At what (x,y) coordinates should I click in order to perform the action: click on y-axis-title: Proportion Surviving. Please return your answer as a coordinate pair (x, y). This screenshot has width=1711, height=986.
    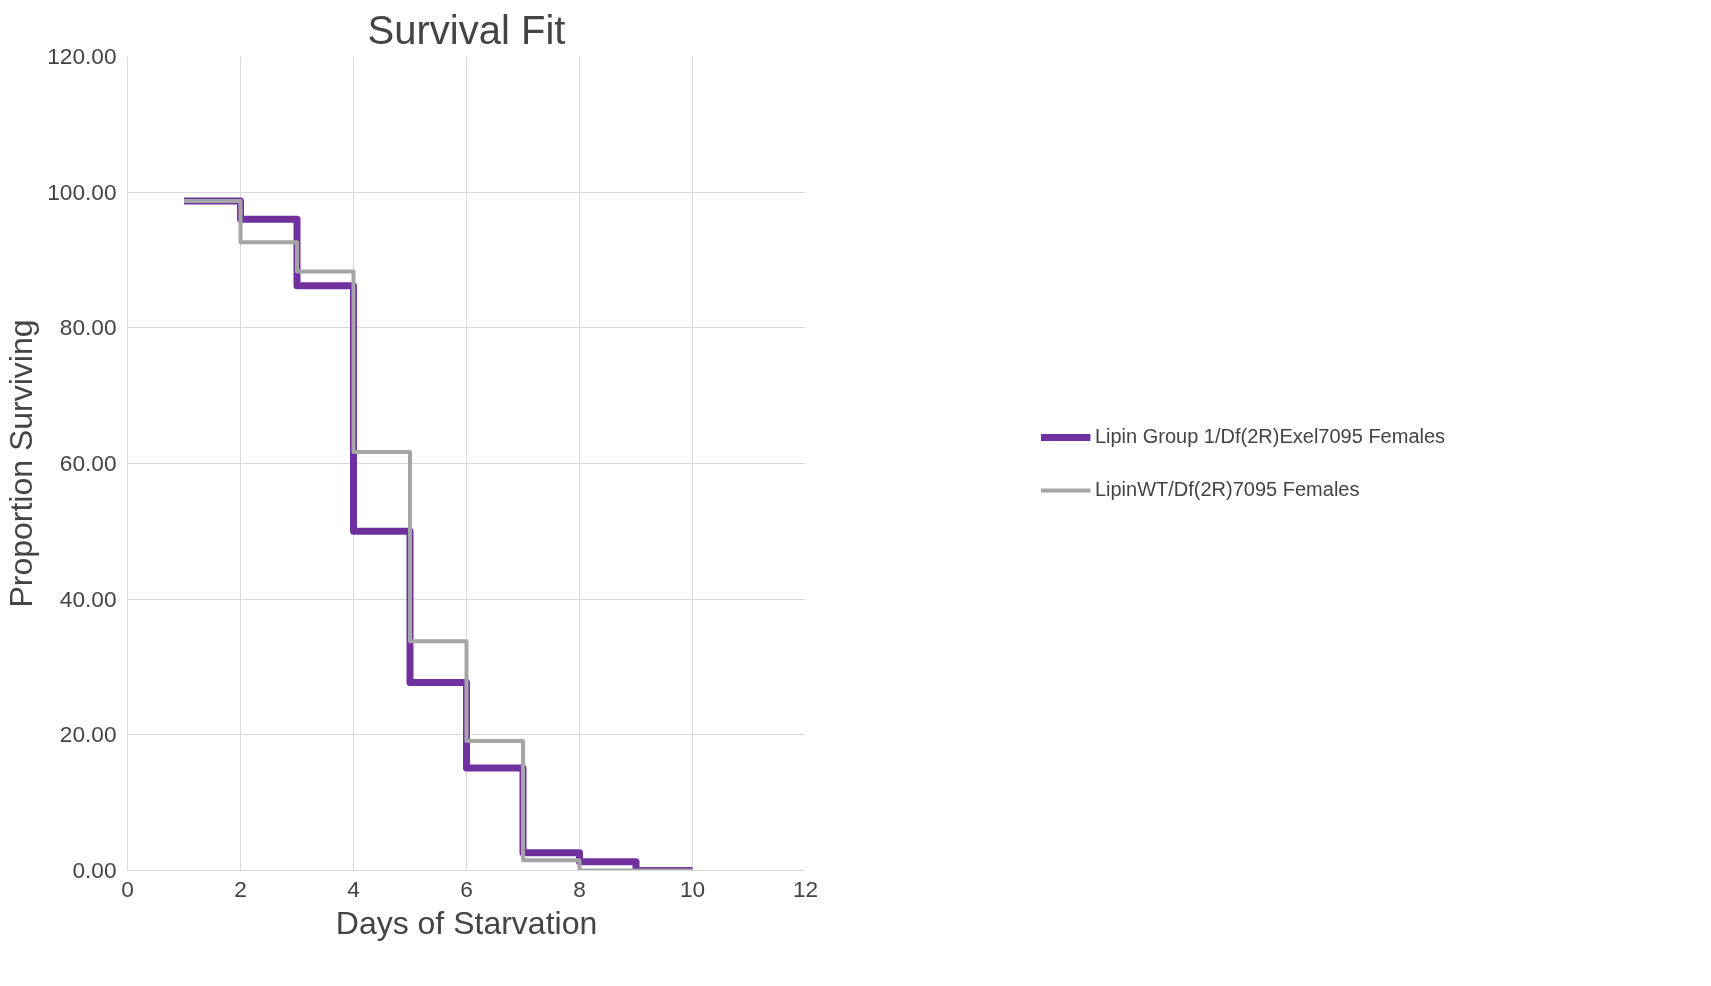
    Looking at the image, I should click on (21, 463).